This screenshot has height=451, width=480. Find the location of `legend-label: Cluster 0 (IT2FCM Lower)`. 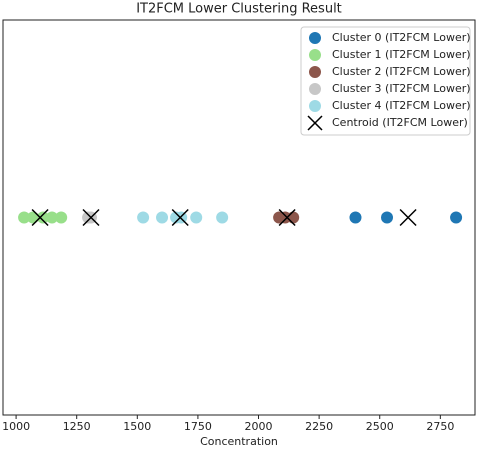

legend-label: Cluster 0 (IT2FCM Lower) is located at coordinates (401, 37).